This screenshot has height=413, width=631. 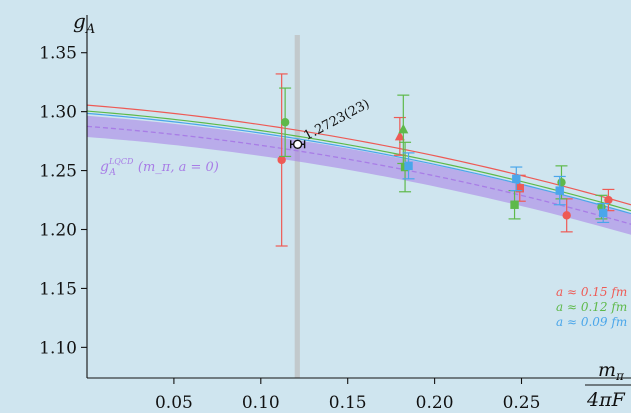 I want to click on physical-point-marker, so click(x=297, y=144).